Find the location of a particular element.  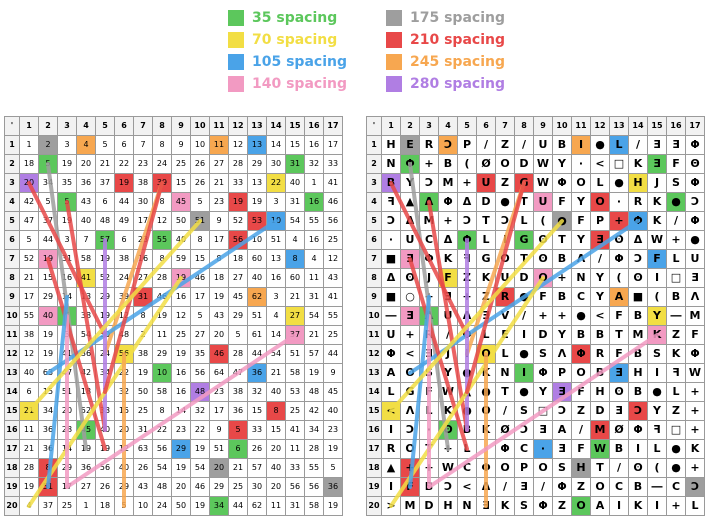

grid-cell: L is located at coordinates (486, 335).